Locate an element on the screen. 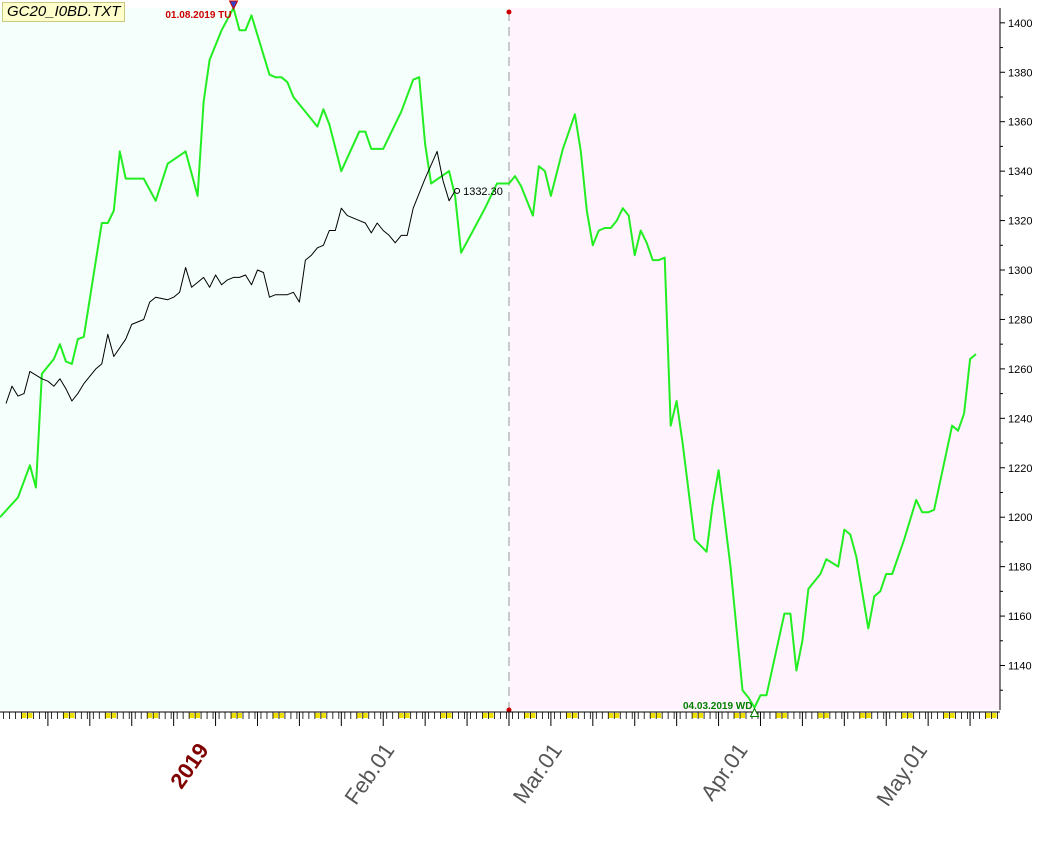  month-tick-label: Feb.01 is located at coordinates (370, 774).